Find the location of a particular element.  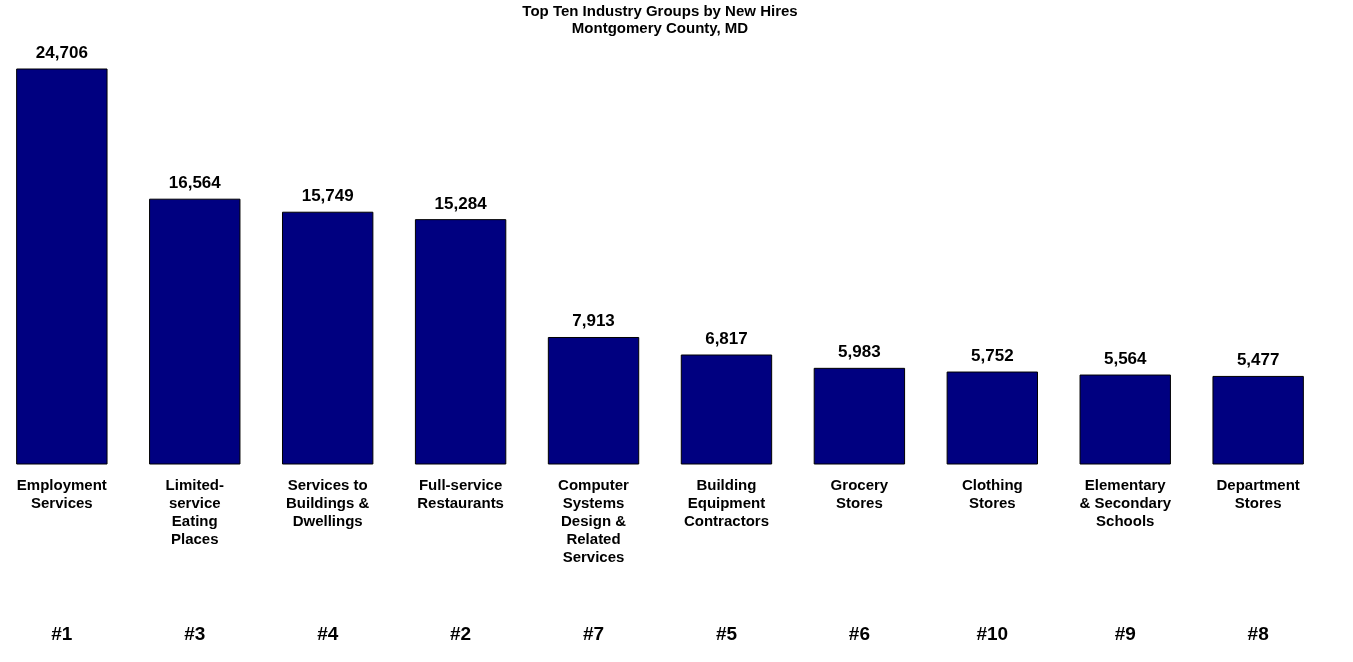

data-label: 16,564 is located at coordinates (195, 183).